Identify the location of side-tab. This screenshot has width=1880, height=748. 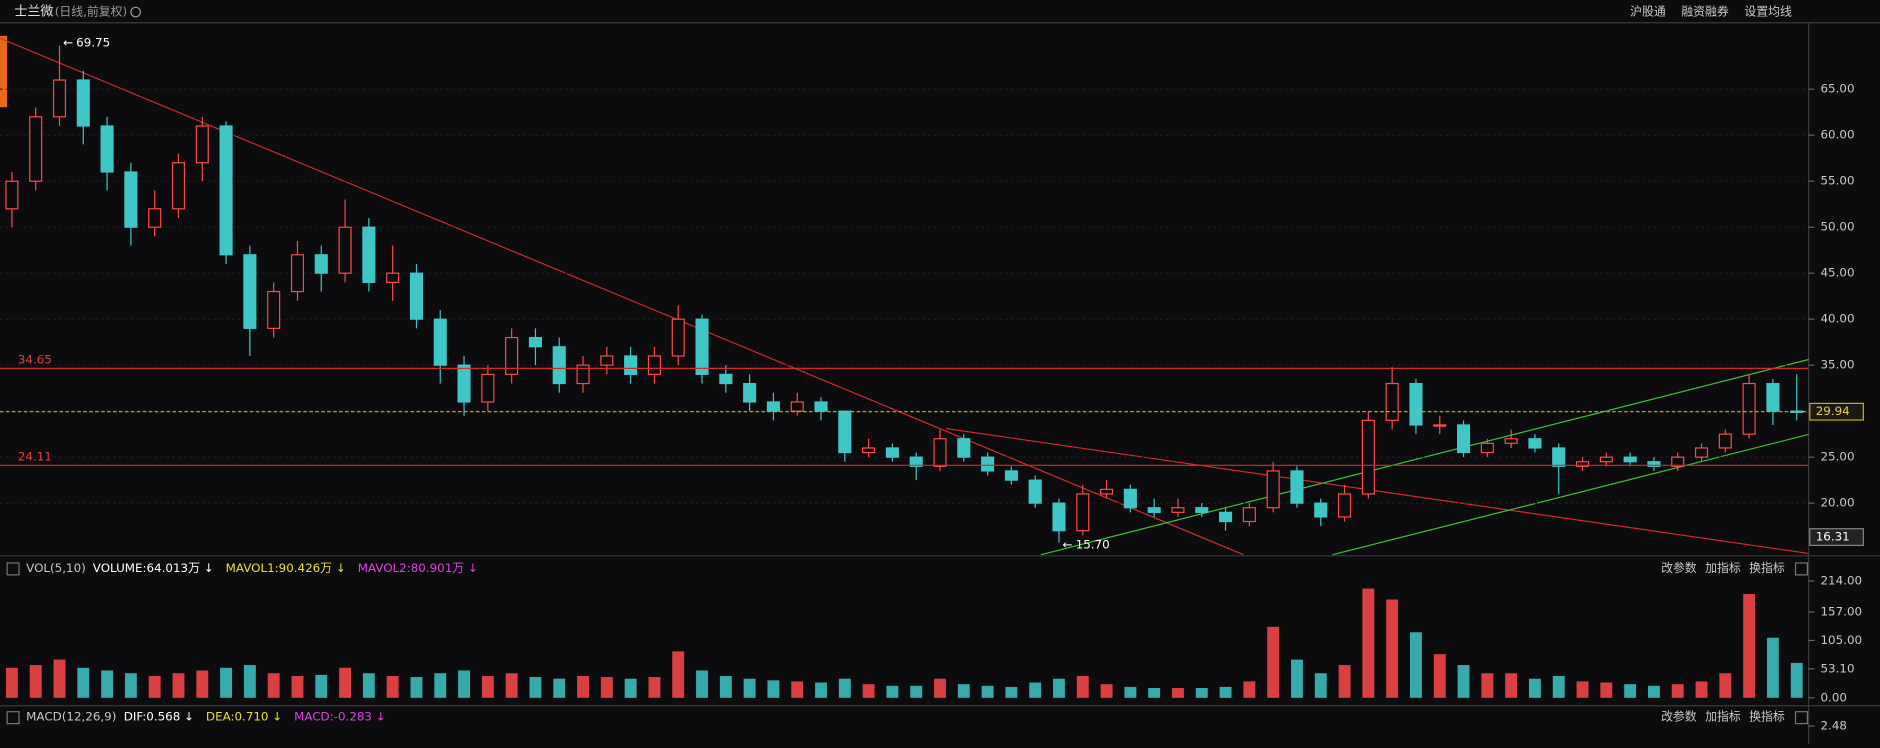
(4, 71).